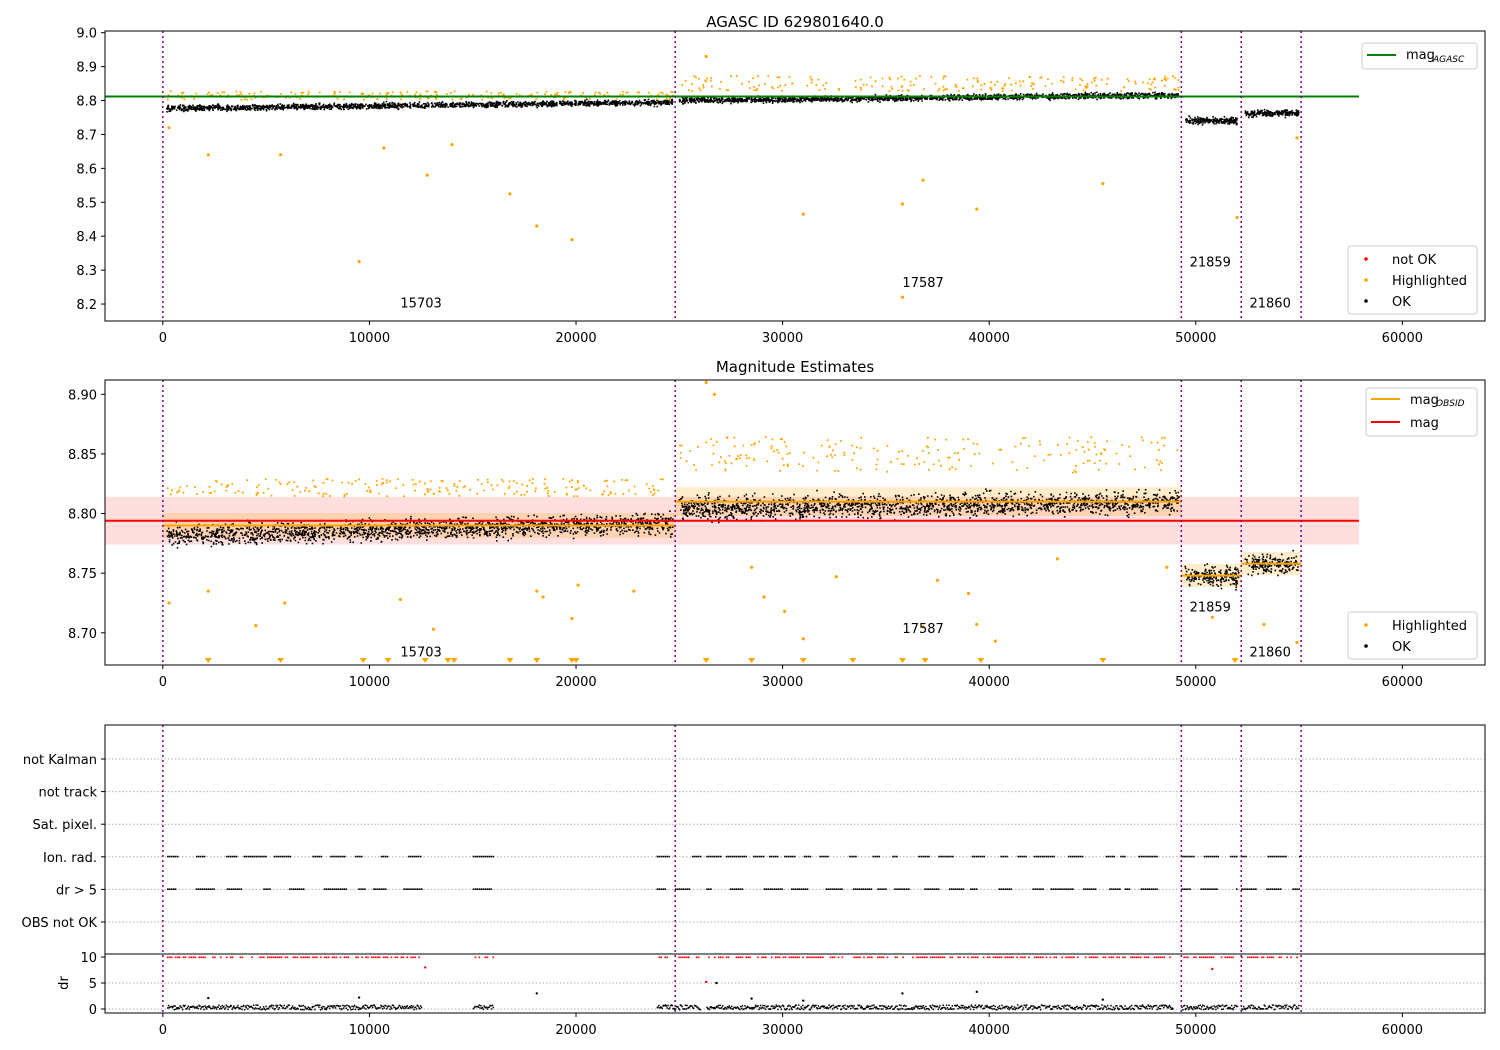  I want to click on legend-mag-label: mag, so click(1424, 423).